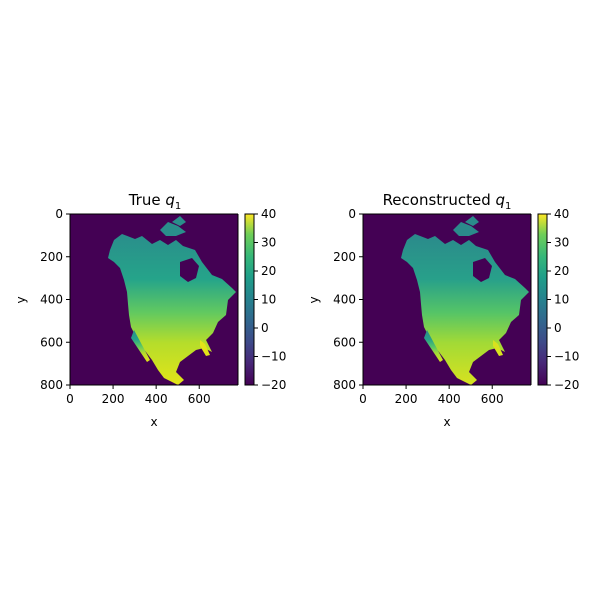 The image size is (600, 600). What do you see at coordinates (447, 201) in the screenshot?
I see `panel-title: Reconstructed q1` at bounding box center [447, 201].